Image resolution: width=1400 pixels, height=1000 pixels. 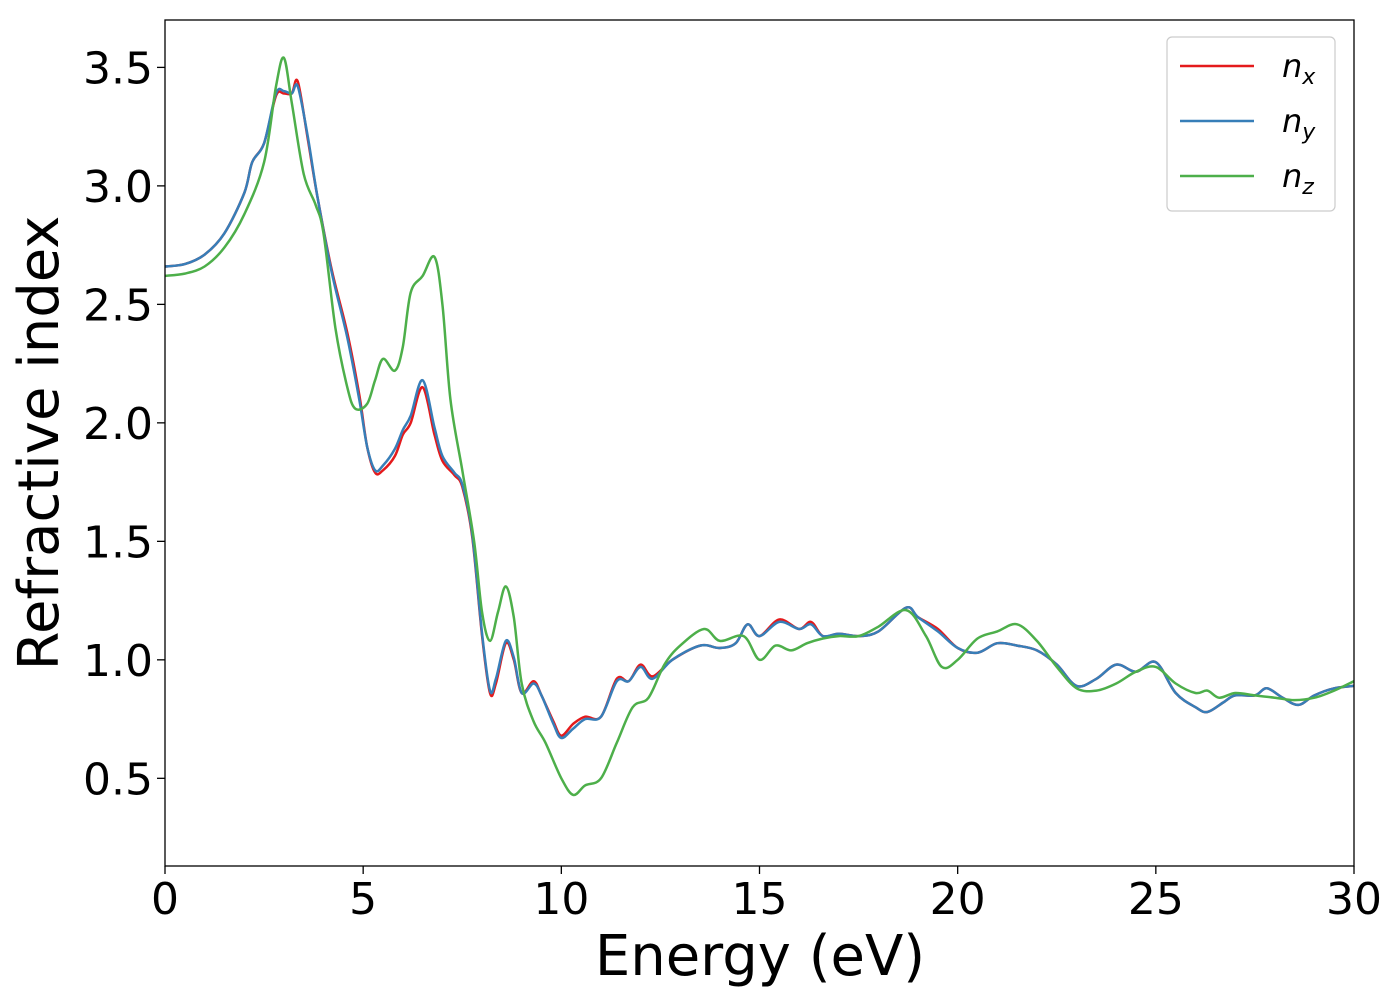 What do you see at coordinates (1251, 124) in the screenshot?
I see `legend-box` at bounding box center [1251, 124].